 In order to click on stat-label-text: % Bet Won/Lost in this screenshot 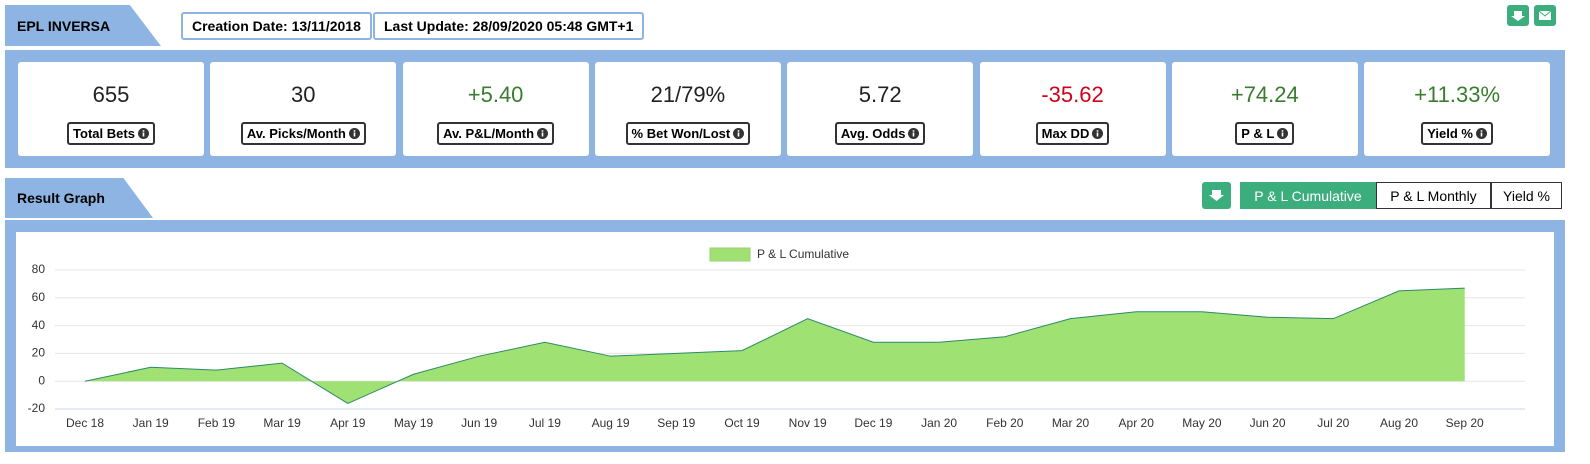, I will do `click(681, 133)`.